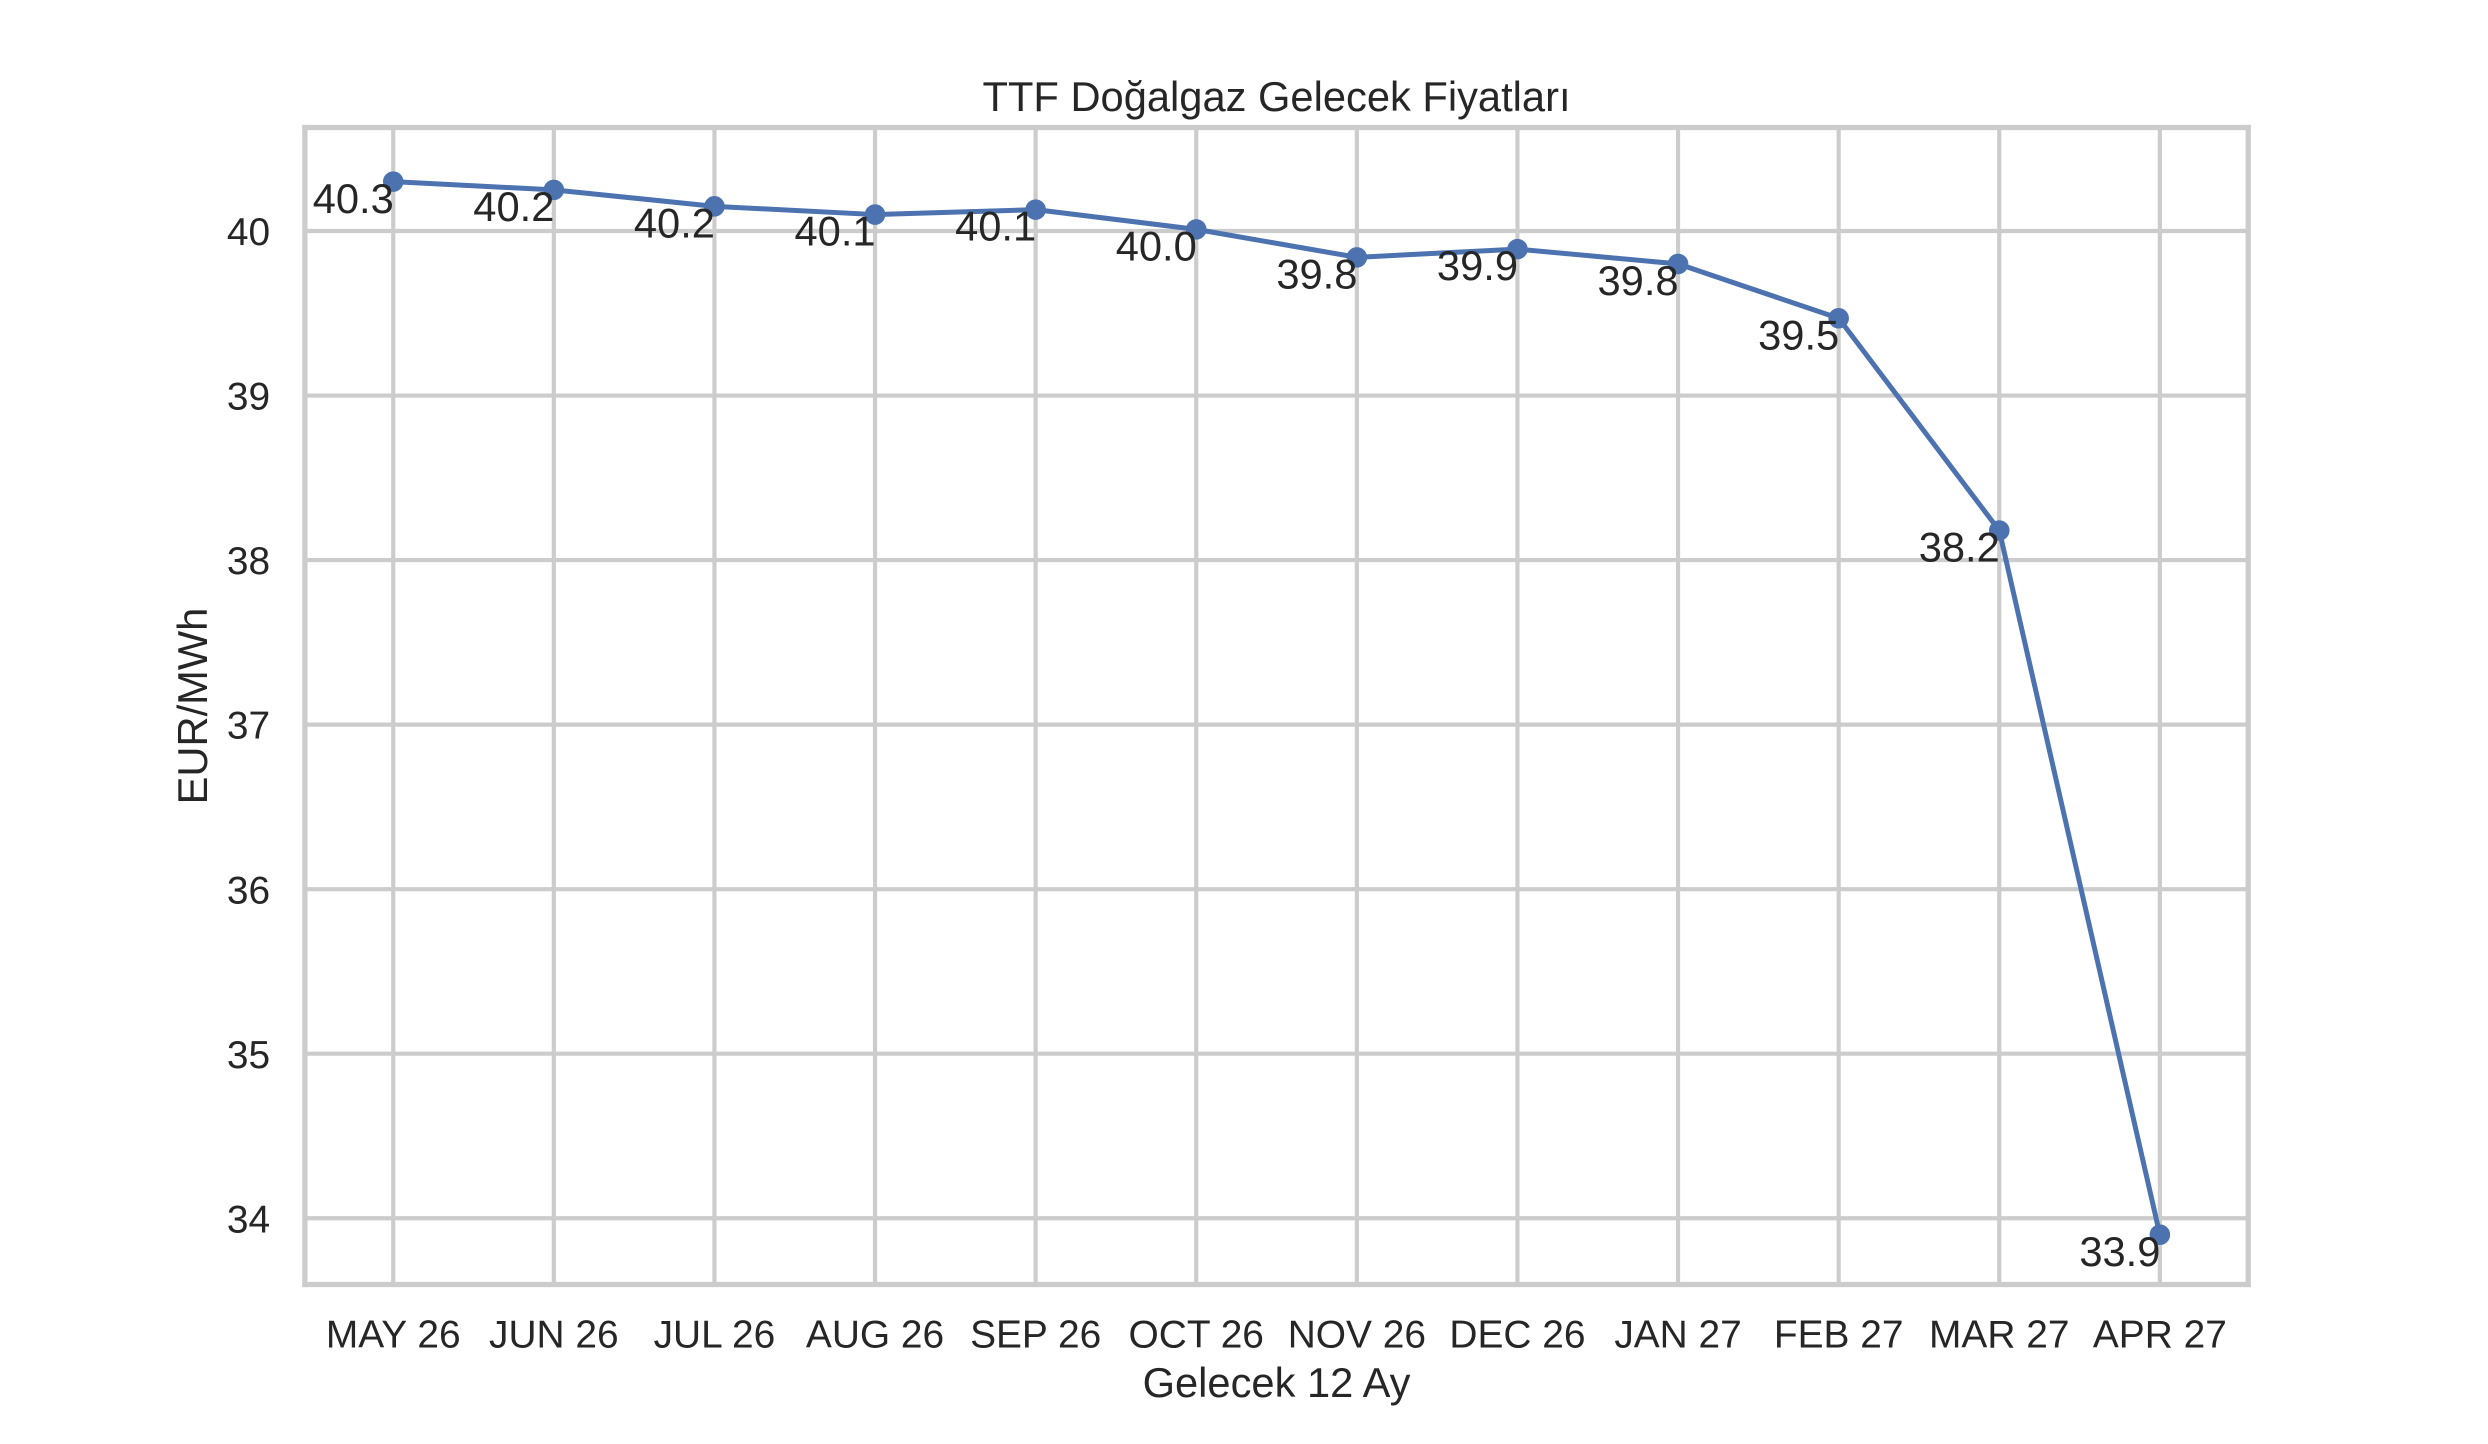  I want to click on svg-text: 36, so click(248, 890).